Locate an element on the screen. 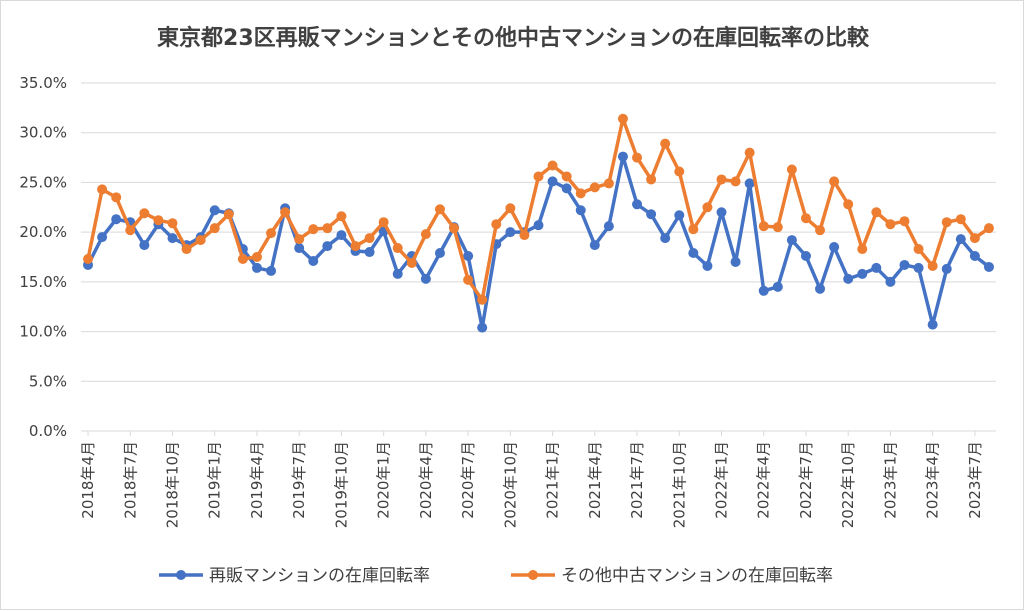  x-tick-label: 2022年1月 is located at coordinates (722, 480).